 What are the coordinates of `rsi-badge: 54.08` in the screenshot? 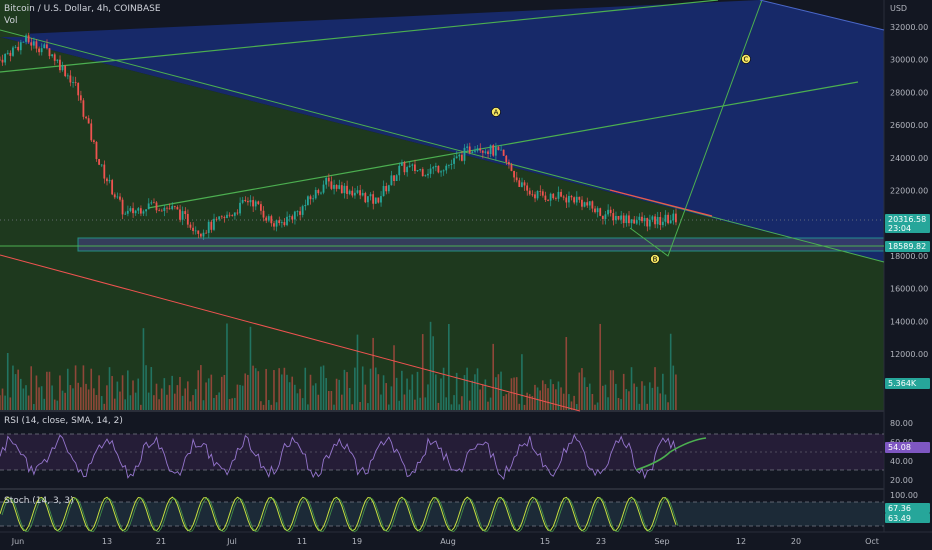 It's located at (907, 447).